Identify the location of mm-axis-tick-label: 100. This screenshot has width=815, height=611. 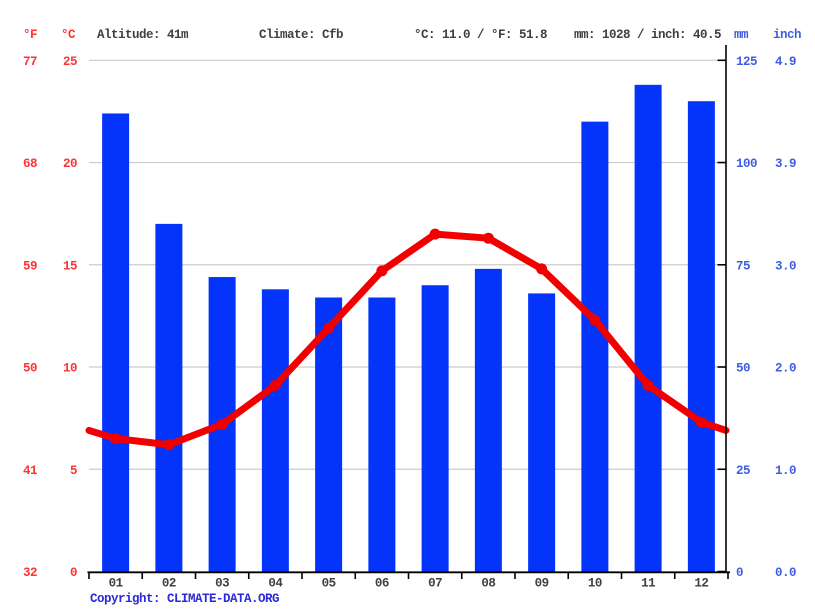
(746, 164).